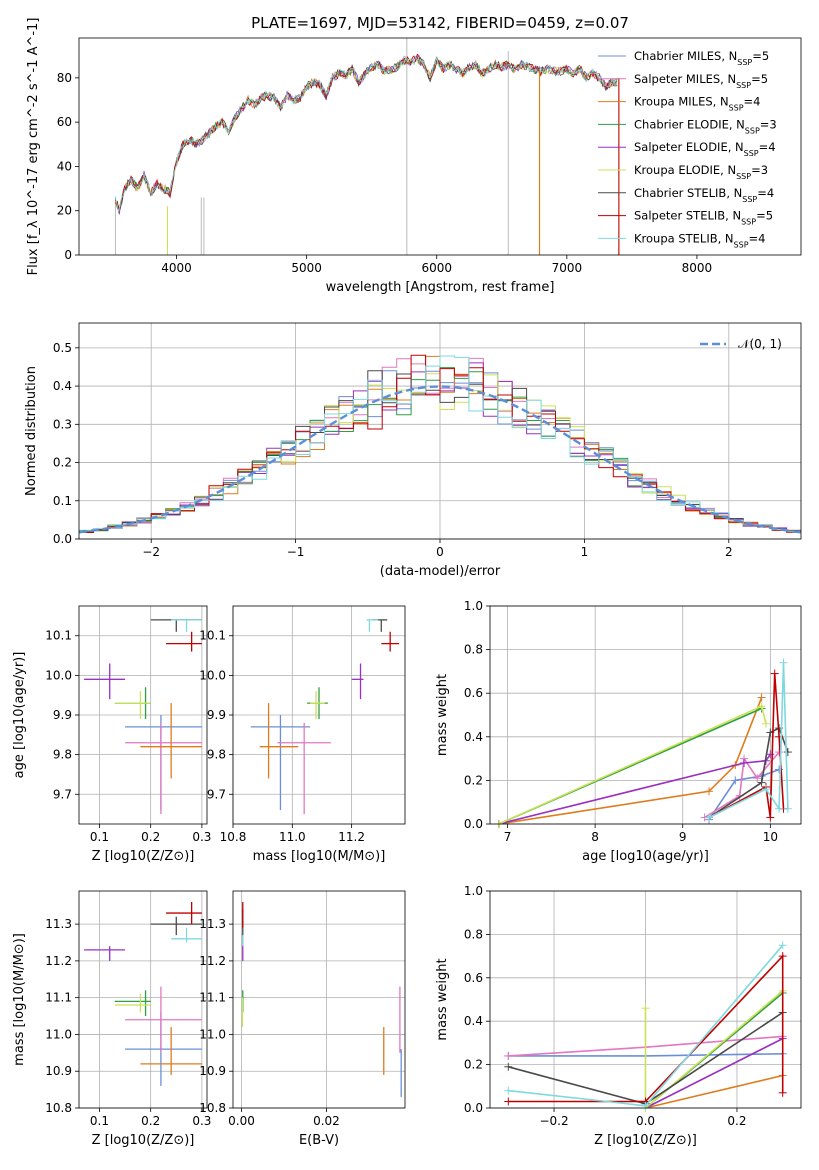 The width and height of the screenshot is (819, 1170). I want to click on x-axis-label: (data-model)/error, so click(440, 571).